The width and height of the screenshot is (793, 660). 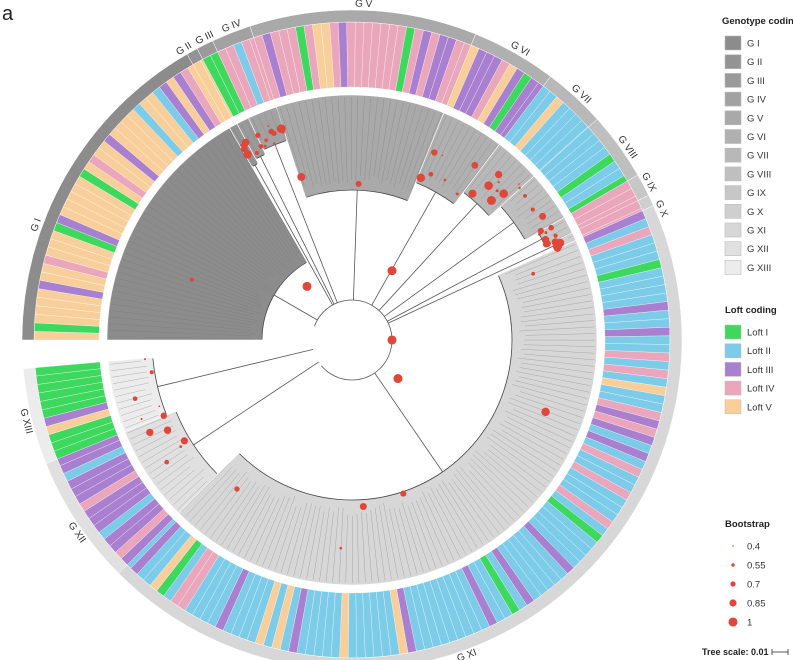 What do you see at coordinates (760, 652) in the screenshot?
I see `tree-scale-value: 0.01` at bounding box center [760, 652].